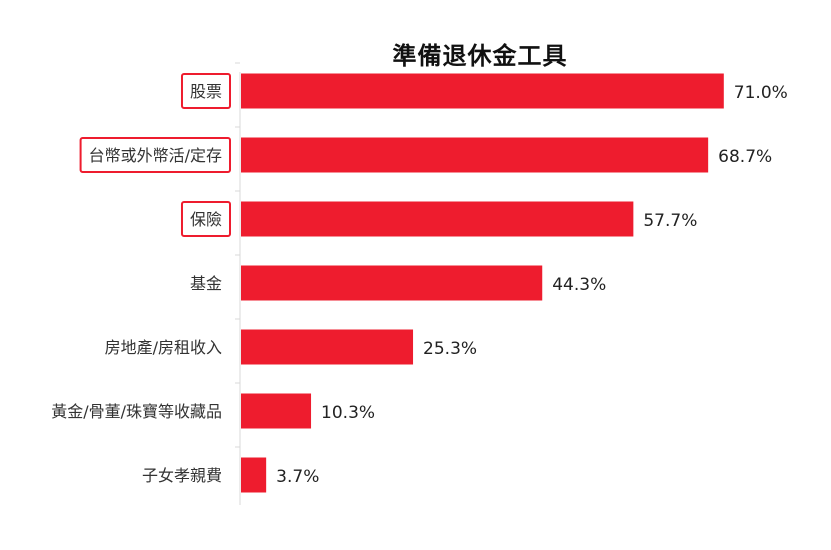  What do you see at coordinates (579, 285) in the screenshot?
I see `value-label: 44.3%` at bounding box center [579, 285].